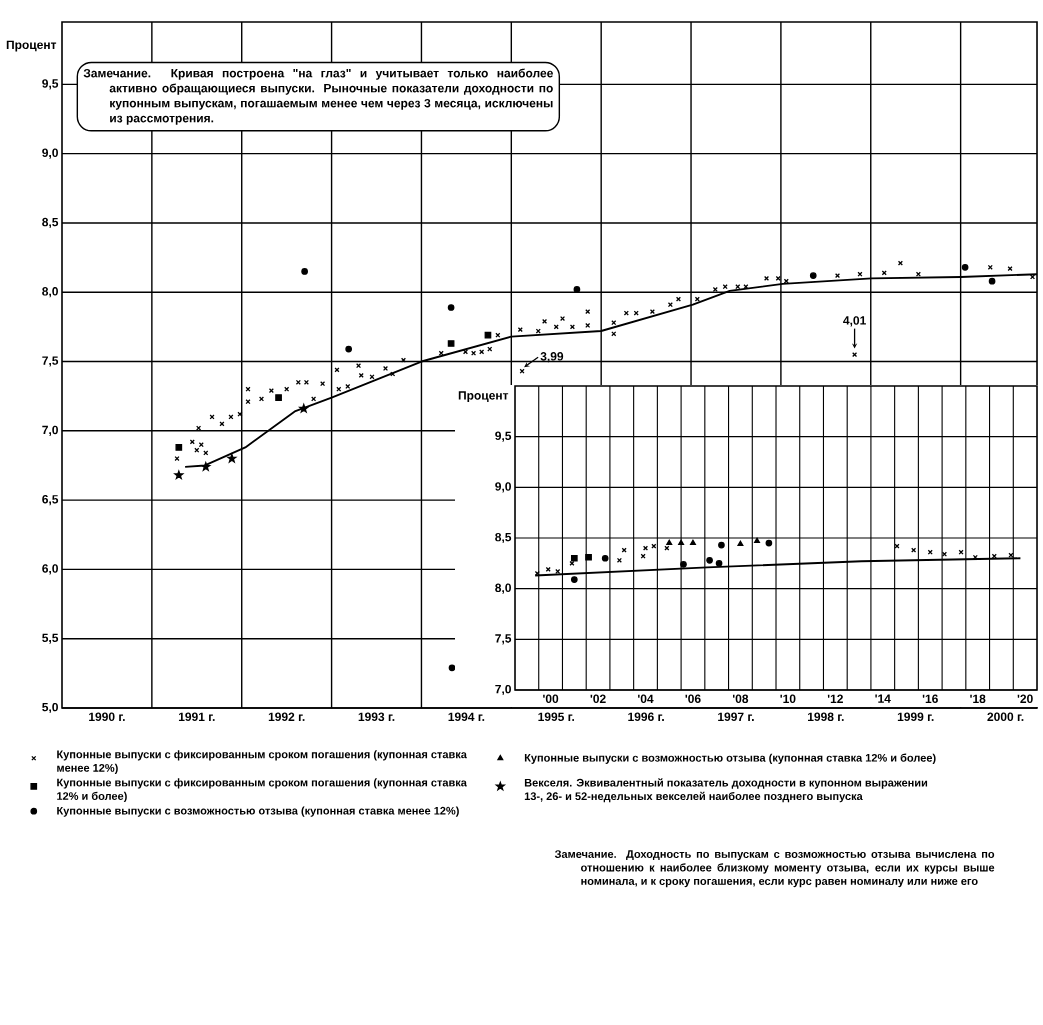  What do you see at coordinates (854, 321) in the screenshot?
I see `annotation: 4,01` at bounding box center [854, 321].